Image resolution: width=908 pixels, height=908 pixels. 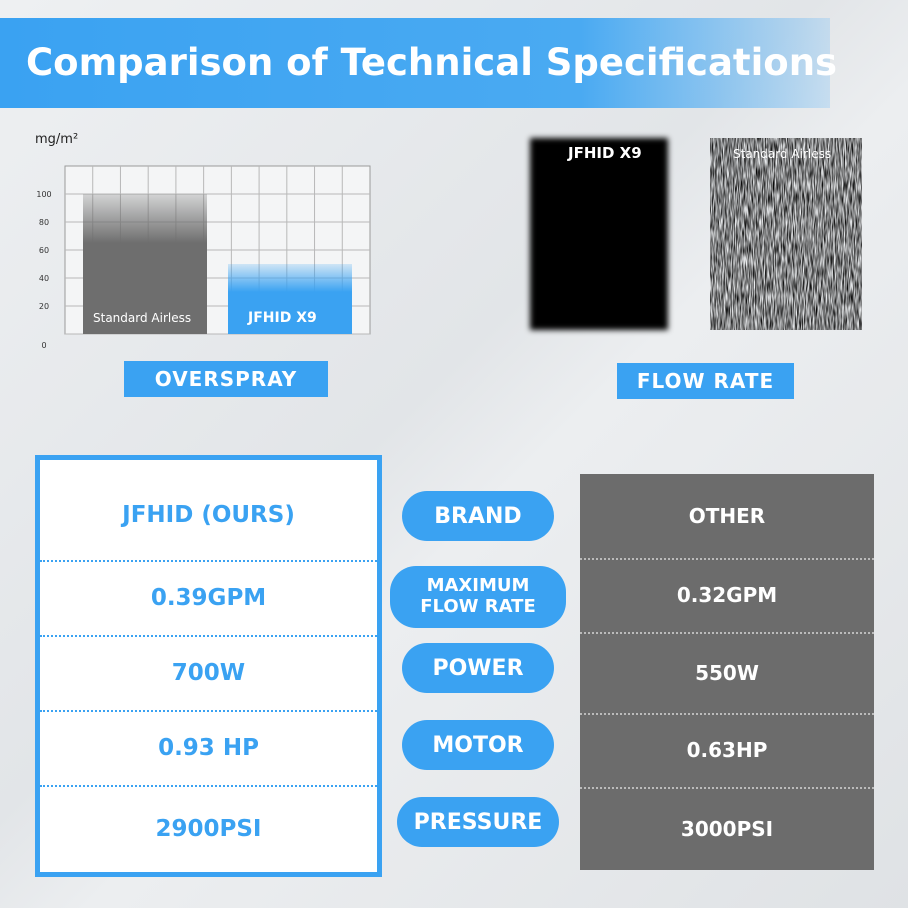 I want to click on spec-label-text: PRESSURE, so click(x=478, y=822).